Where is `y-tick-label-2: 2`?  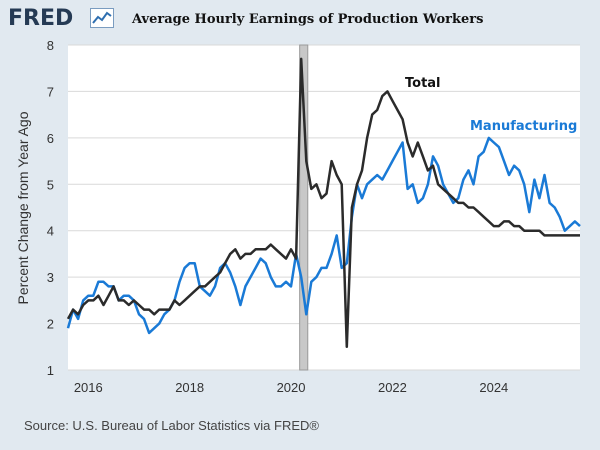
y-tick-label-2: 2 is located at coordinates (50, 324).